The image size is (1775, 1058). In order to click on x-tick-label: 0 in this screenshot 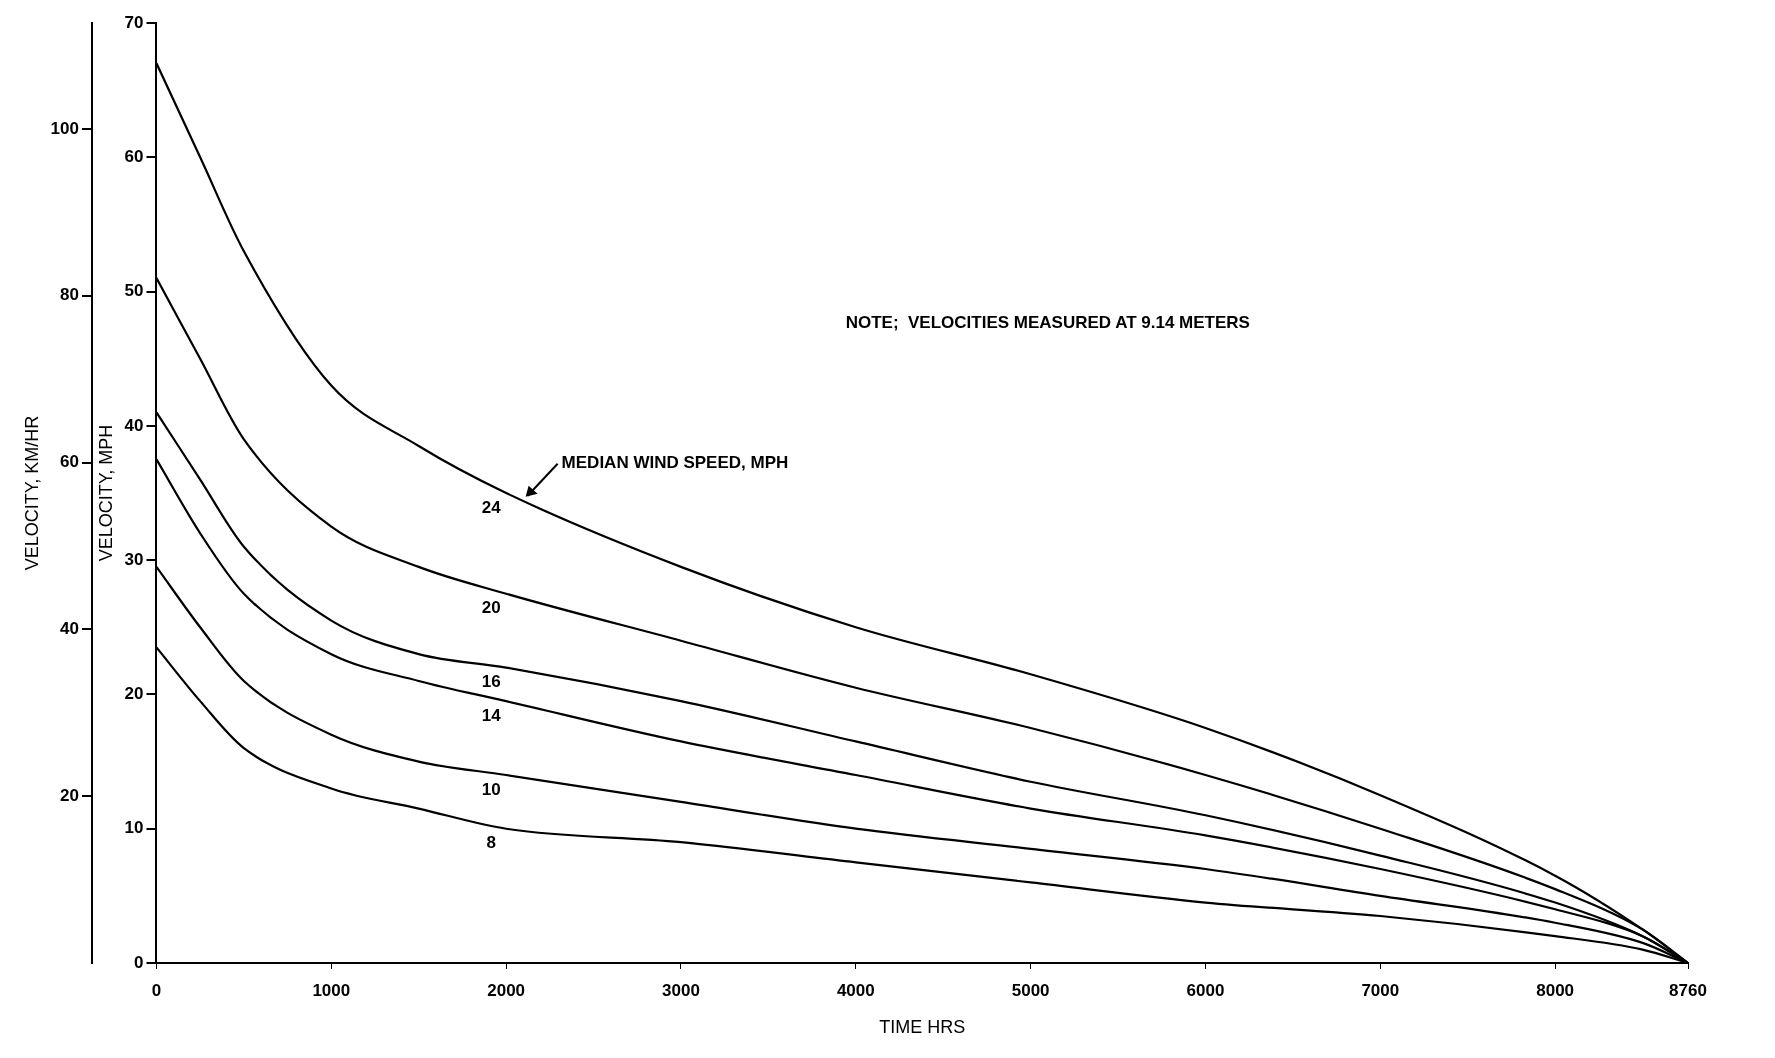, I will do `click(156, 990)`.